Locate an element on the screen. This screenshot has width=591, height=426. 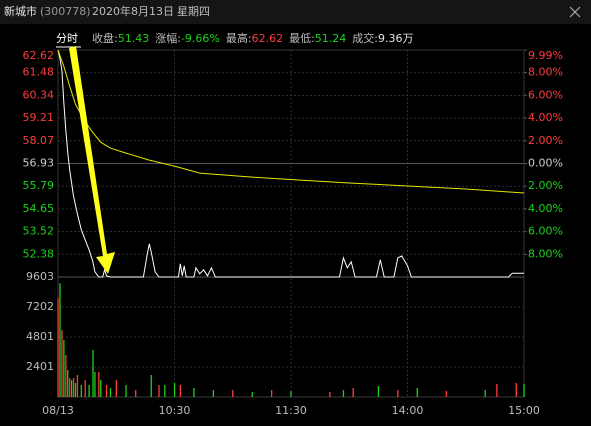
y-tick-label: 62.62 is located at coordinates (39, 55).